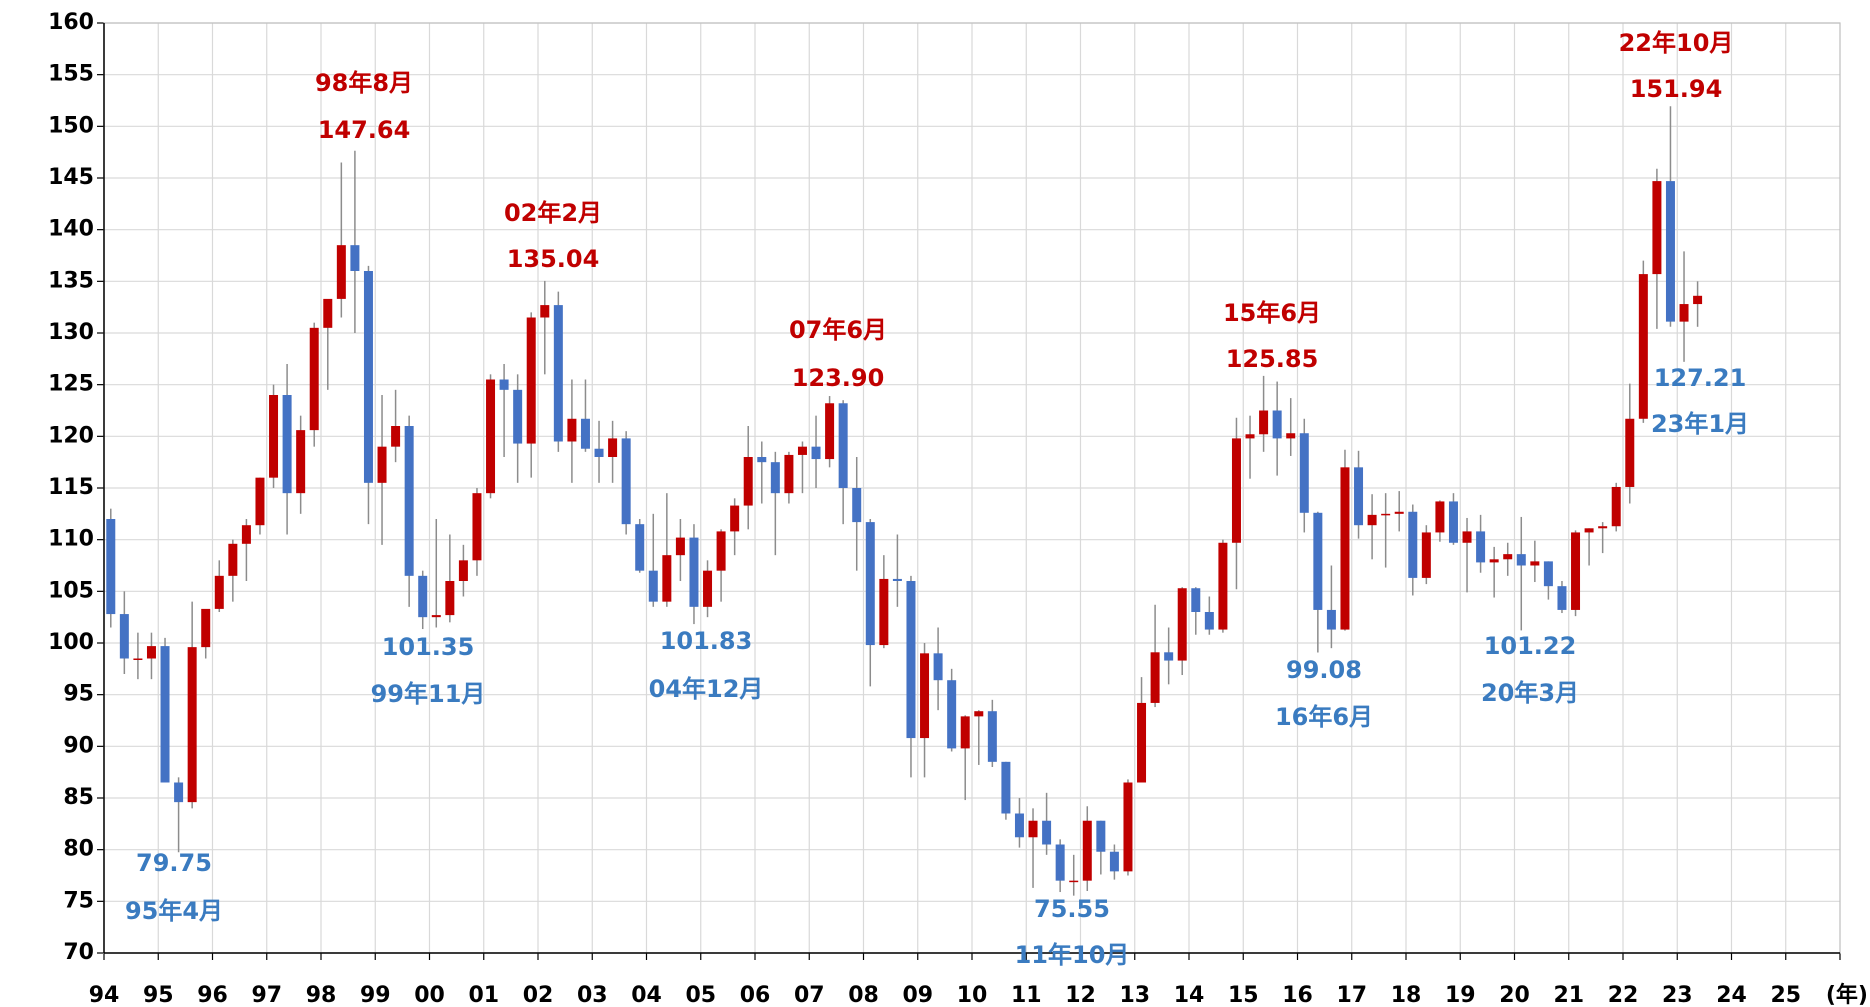  I want to click on x-tick-label: 19, so click(1460, 995).